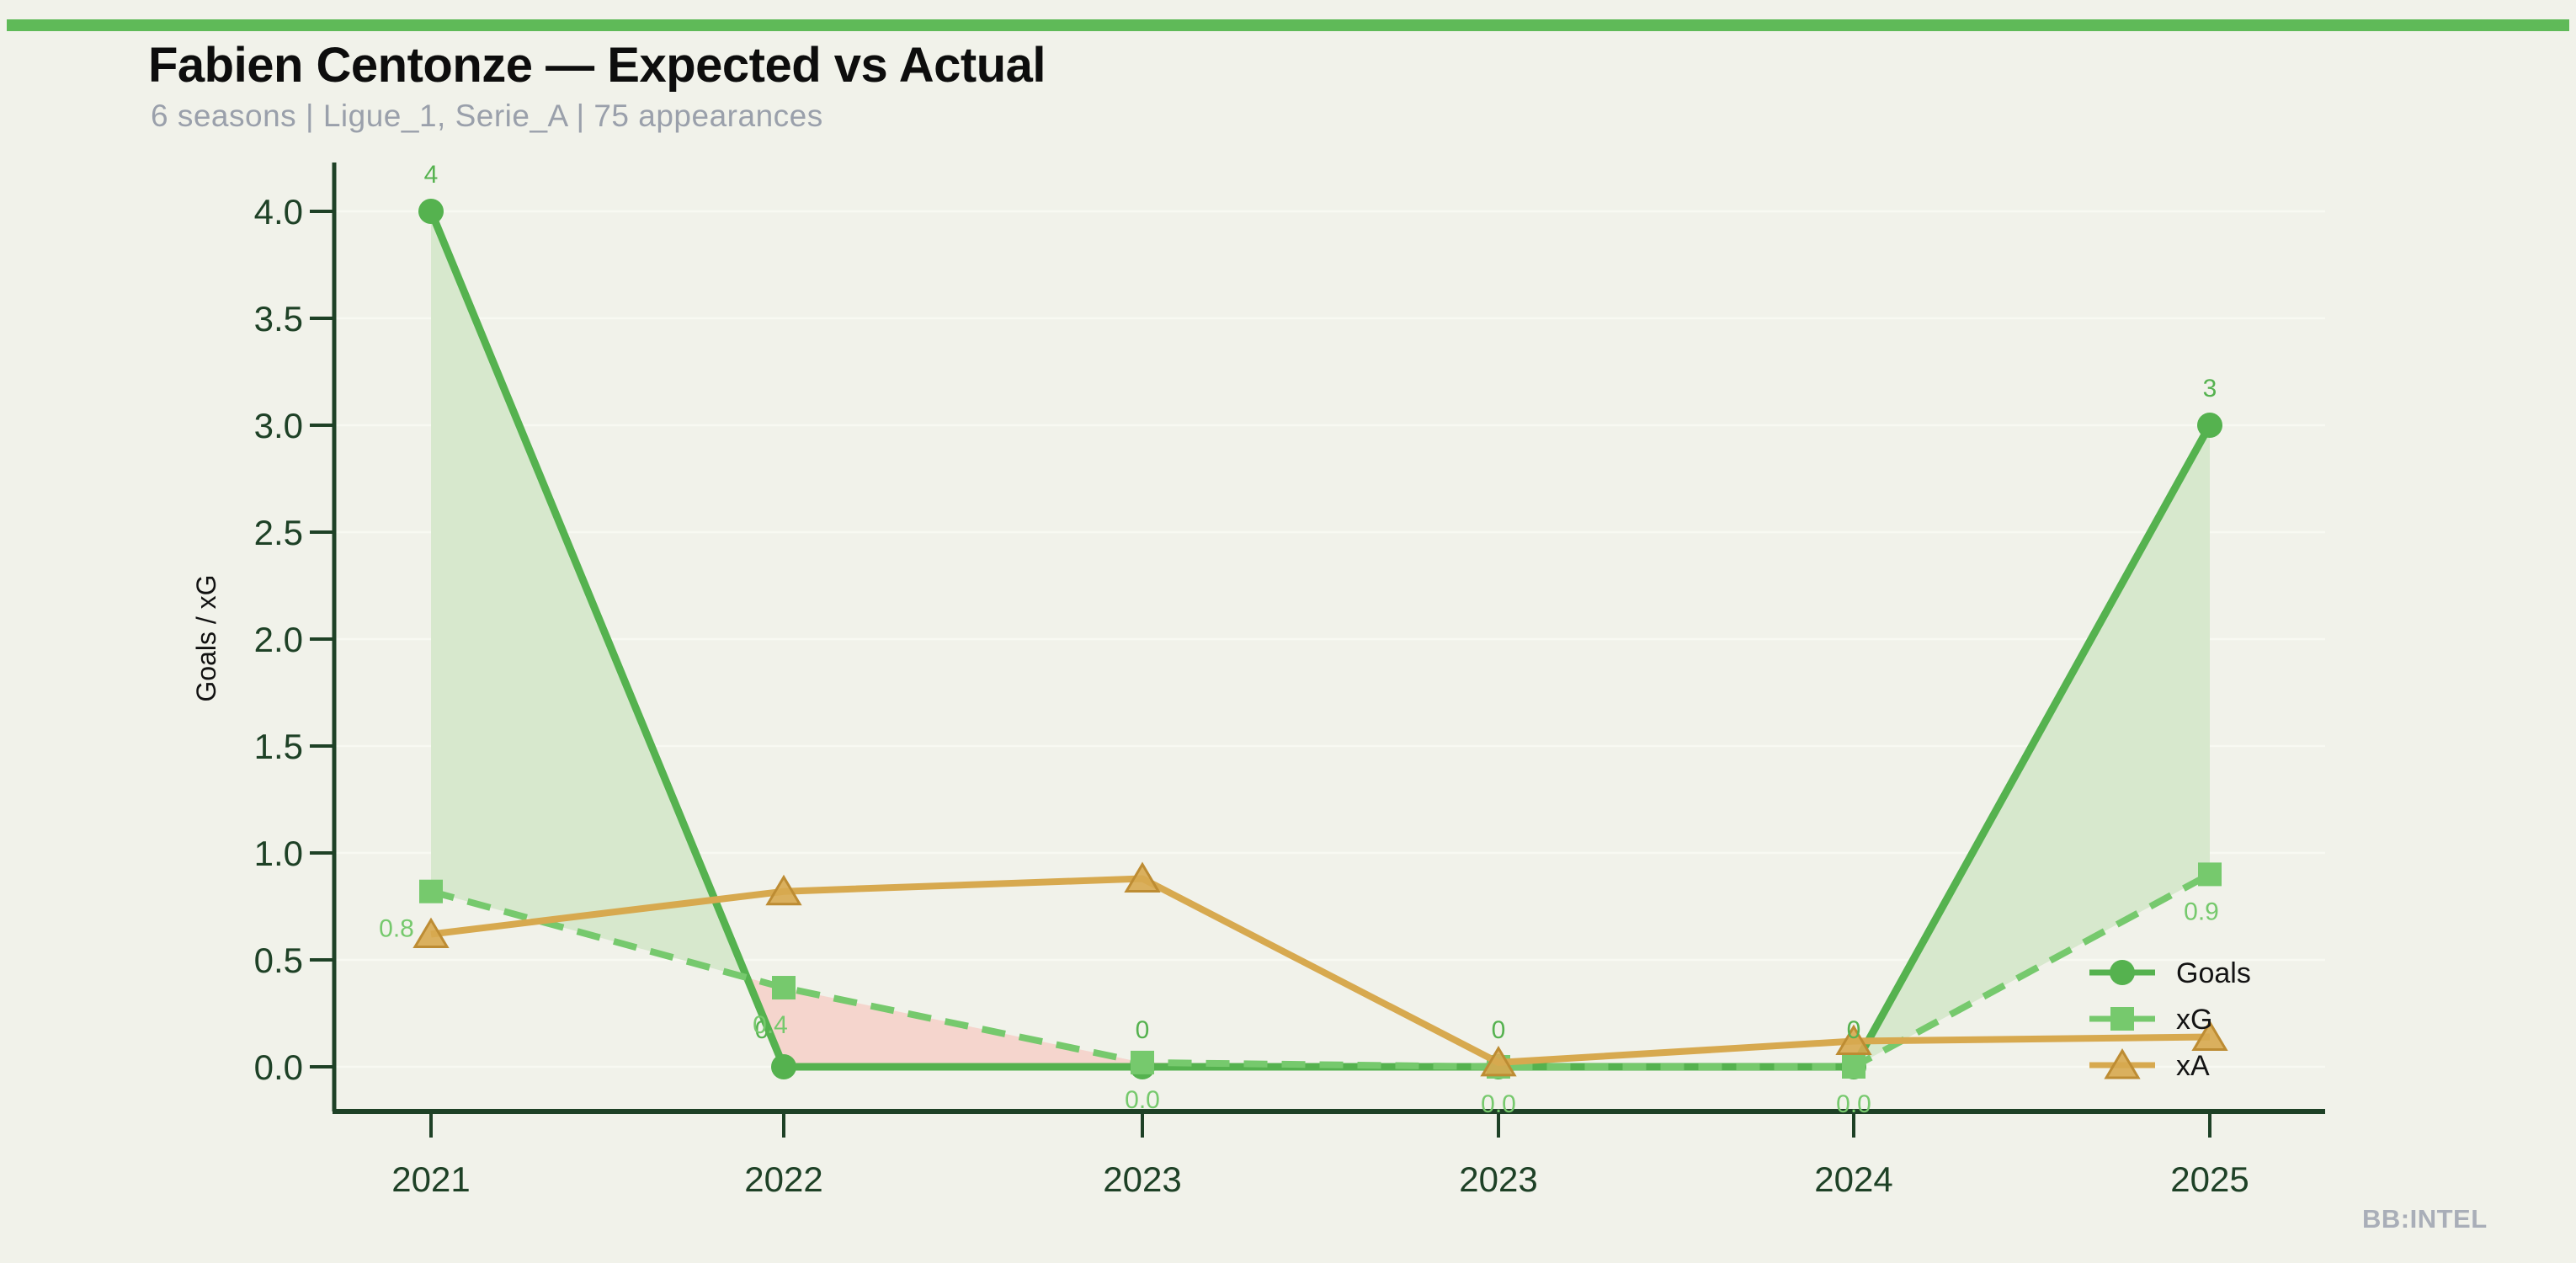 The height and width of the screenshot is (1263, 2576). I want to click on x-tick-label: 2025, so click(2209, 1179).